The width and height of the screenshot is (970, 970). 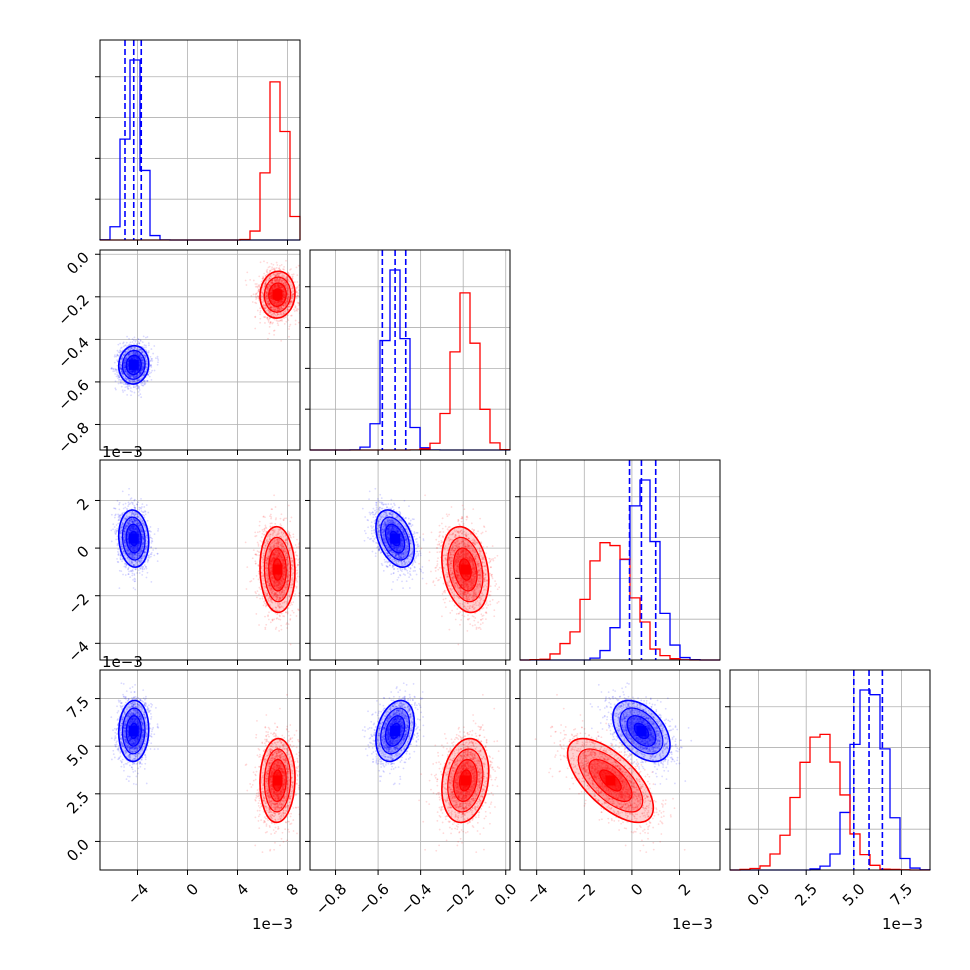 I want to click on y-tick-label: 5.0, so click(x=78, y=755).